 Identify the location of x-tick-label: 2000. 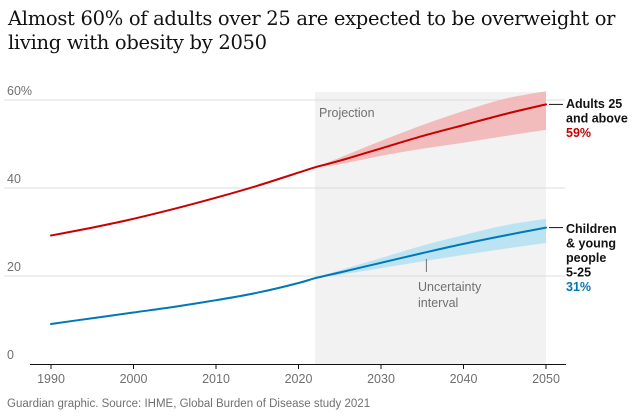
(134, 379).